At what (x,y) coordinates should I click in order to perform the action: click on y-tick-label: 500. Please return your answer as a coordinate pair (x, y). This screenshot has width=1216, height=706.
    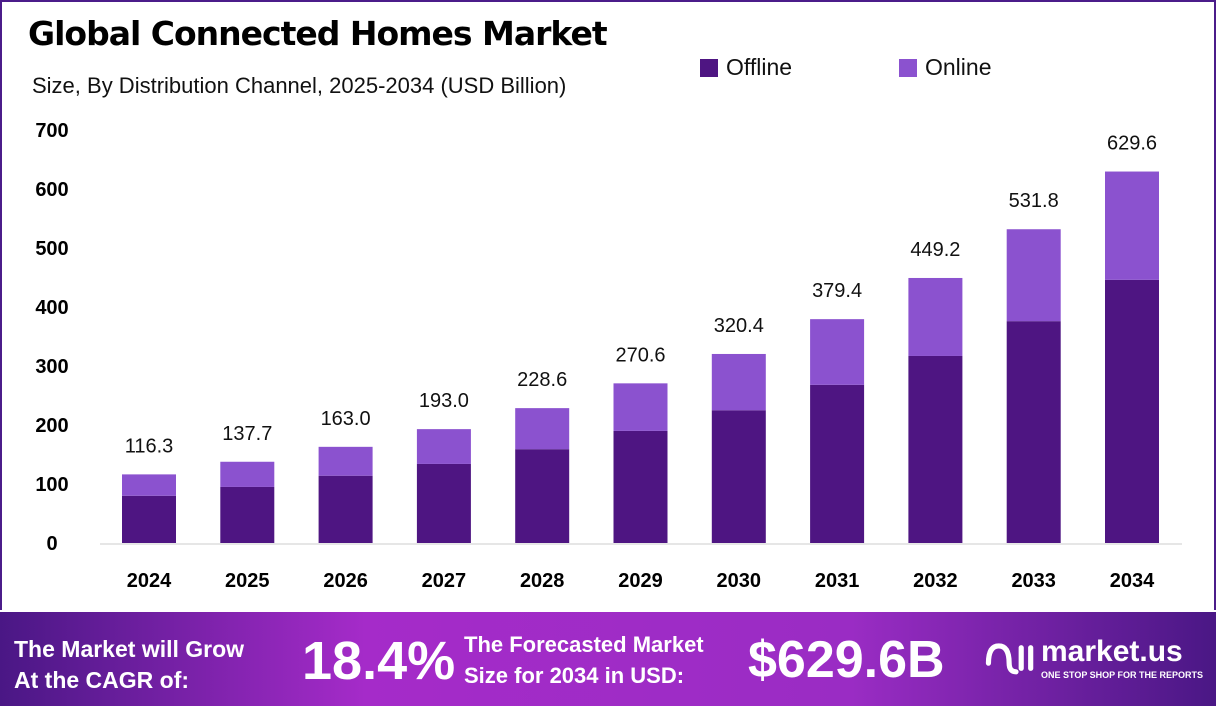
    Looking at the image, I should click on (51, 249).